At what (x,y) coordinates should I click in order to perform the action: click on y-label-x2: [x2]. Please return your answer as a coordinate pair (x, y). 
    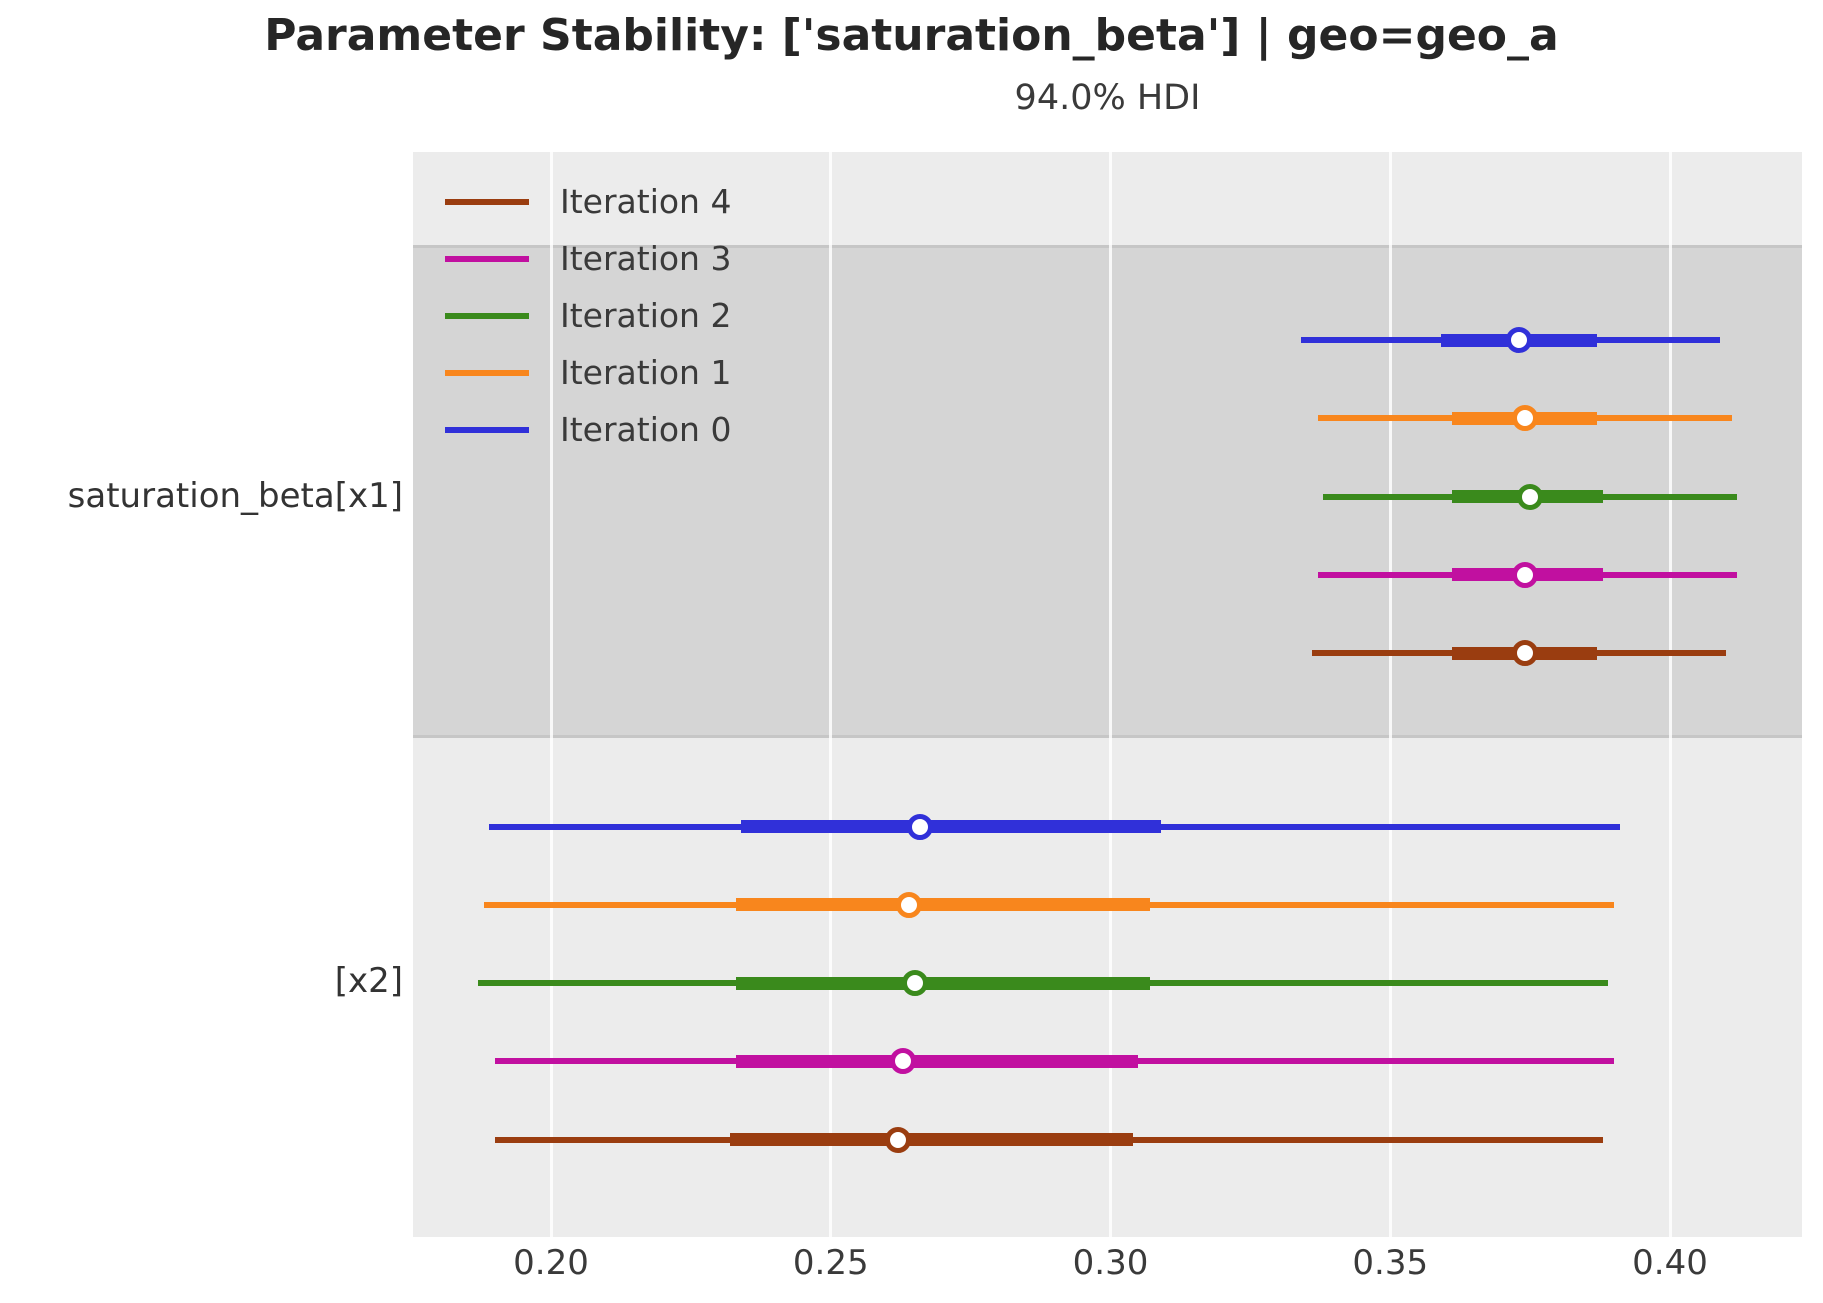
    Looking at the image, I should click on (368, 981).